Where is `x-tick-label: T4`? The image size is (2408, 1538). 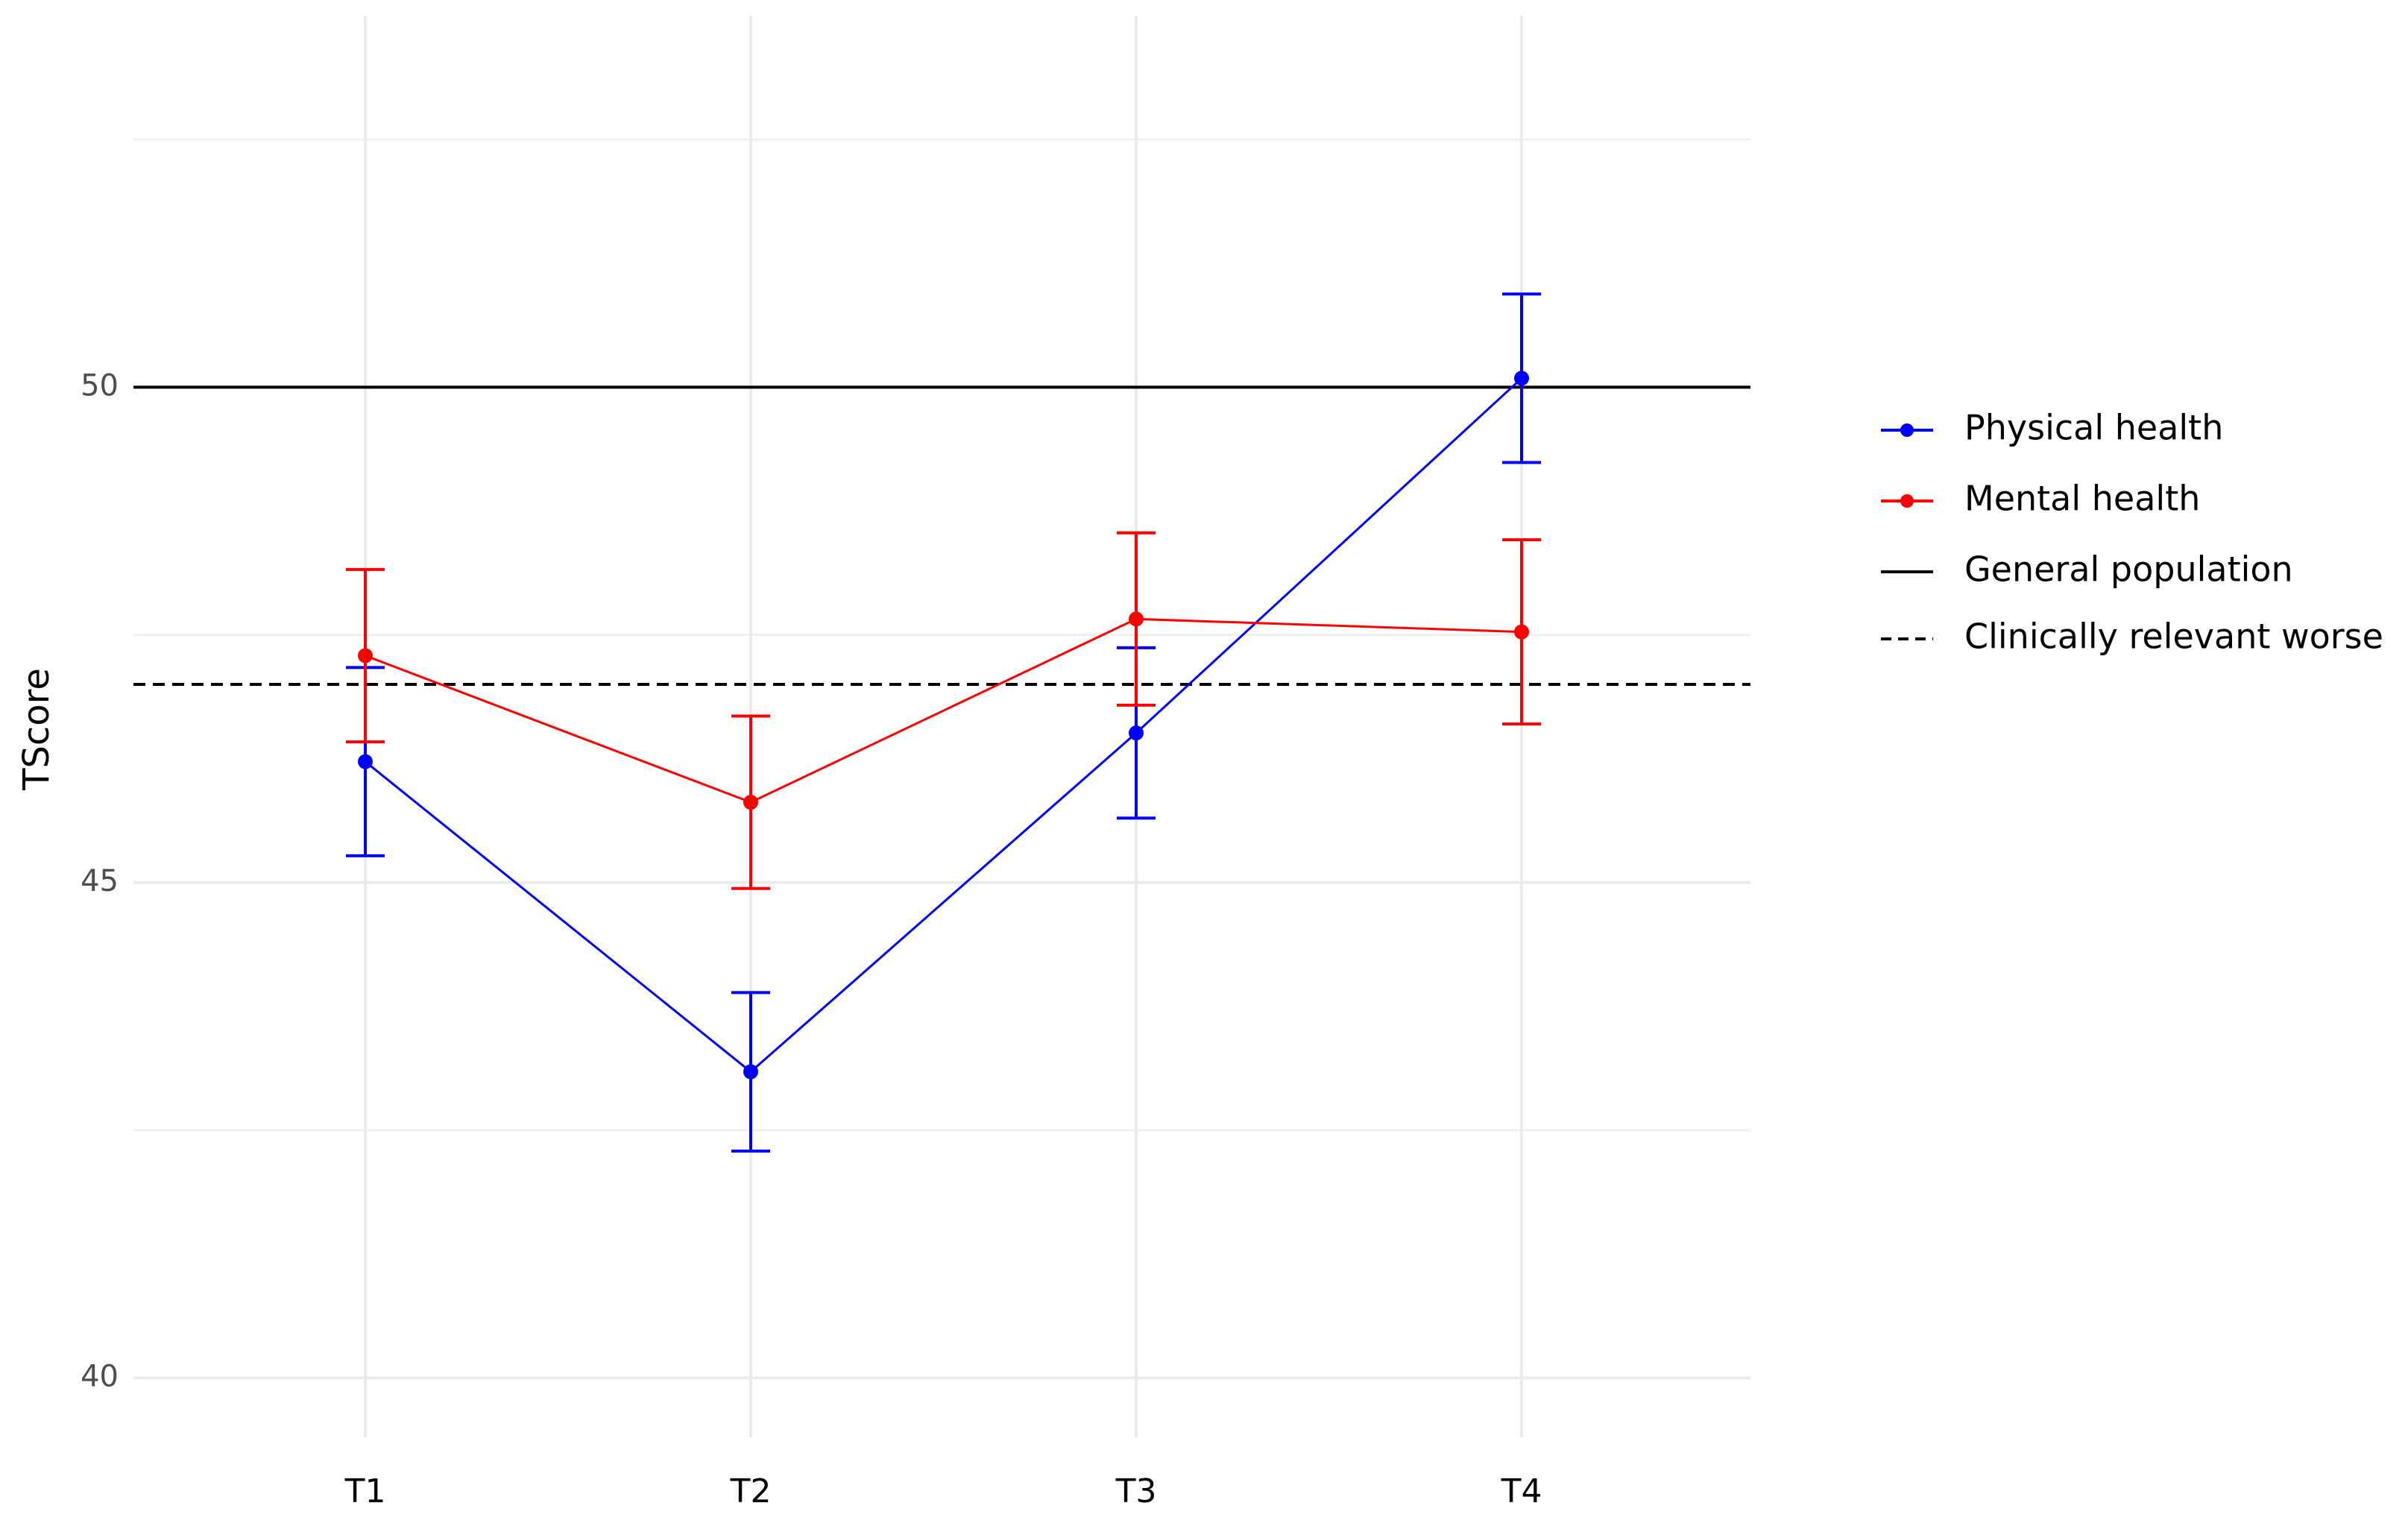 x-tick-label: T4 is located at coordinates (1521, 1491).